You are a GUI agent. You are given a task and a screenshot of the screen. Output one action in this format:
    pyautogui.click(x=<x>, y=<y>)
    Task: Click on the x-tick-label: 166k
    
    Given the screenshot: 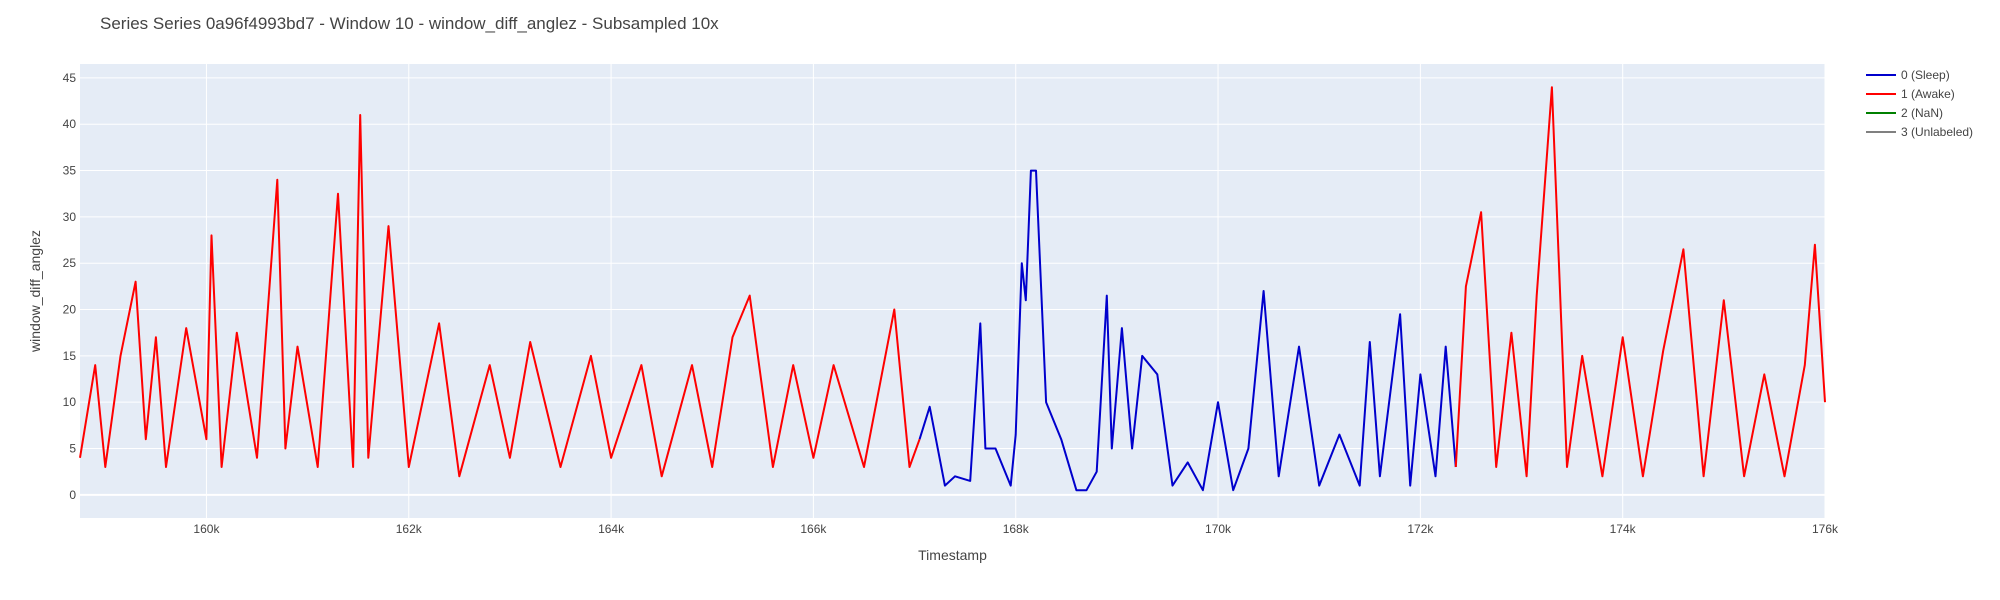 What is the action you would take?
    pyautogui.click(x=813, y=529)
    